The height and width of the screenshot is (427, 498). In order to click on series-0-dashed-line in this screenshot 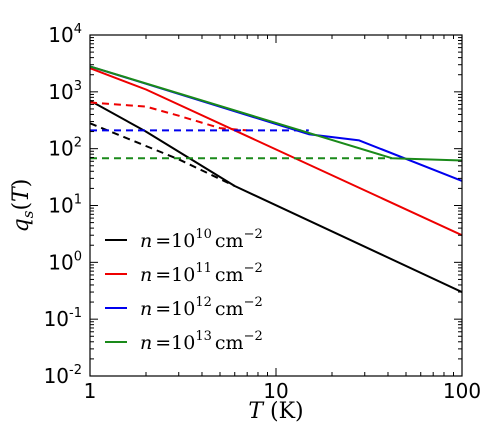, I will do `click(163, 154)`.